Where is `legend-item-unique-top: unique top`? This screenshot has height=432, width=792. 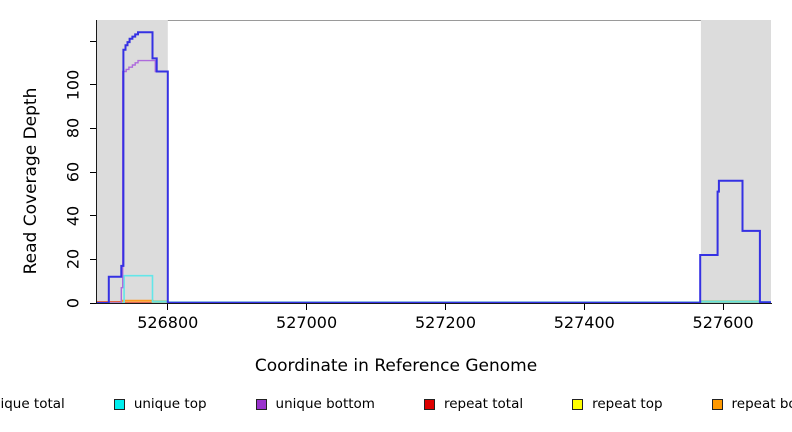
legend-item-unique-top: unique top is located at coordinates (160, 404).